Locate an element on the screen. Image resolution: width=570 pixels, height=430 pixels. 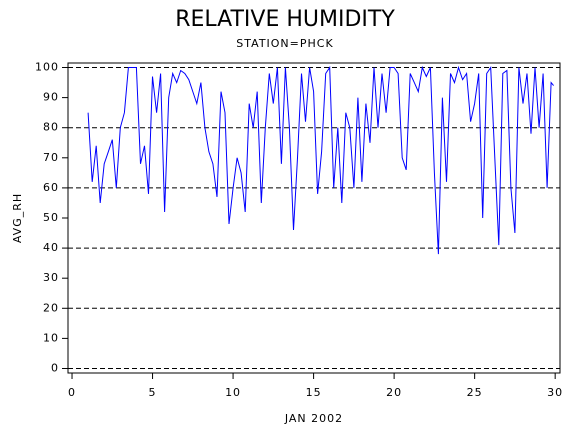
x-tick-label: 10 is located at coordinates (233, 392).